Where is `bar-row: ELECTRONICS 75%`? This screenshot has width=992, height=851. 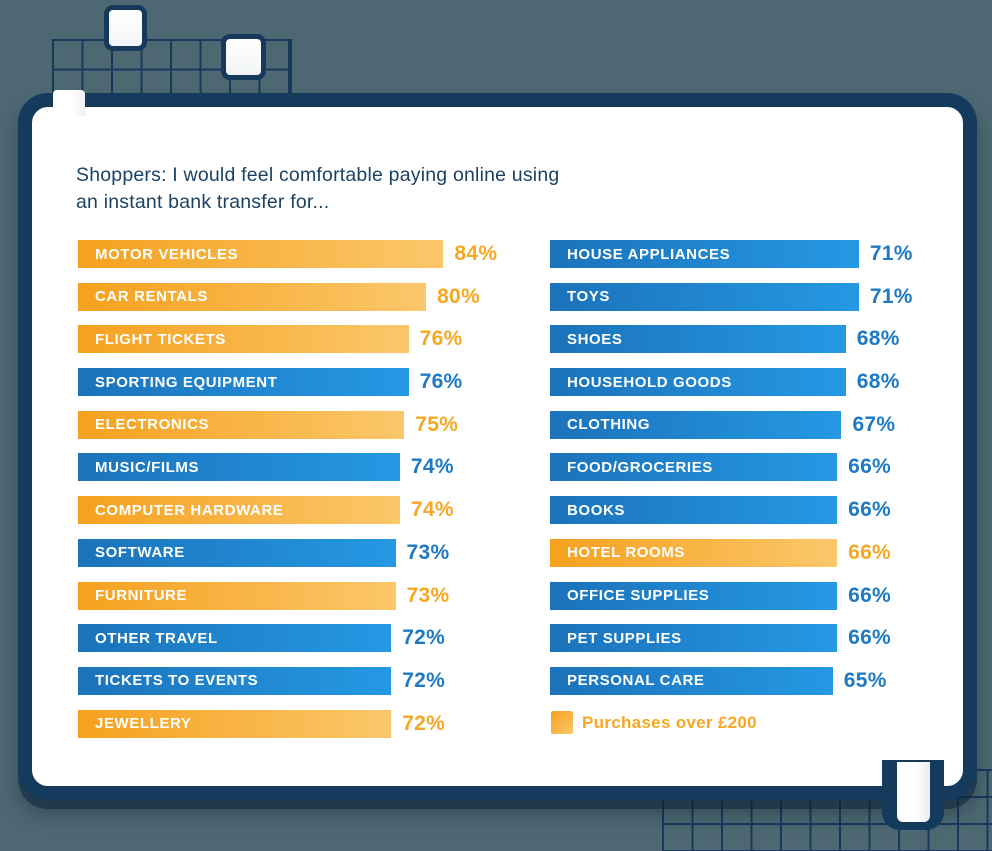
bar-row: ELECTRONICS 75% is located at coordinates (287, 424).